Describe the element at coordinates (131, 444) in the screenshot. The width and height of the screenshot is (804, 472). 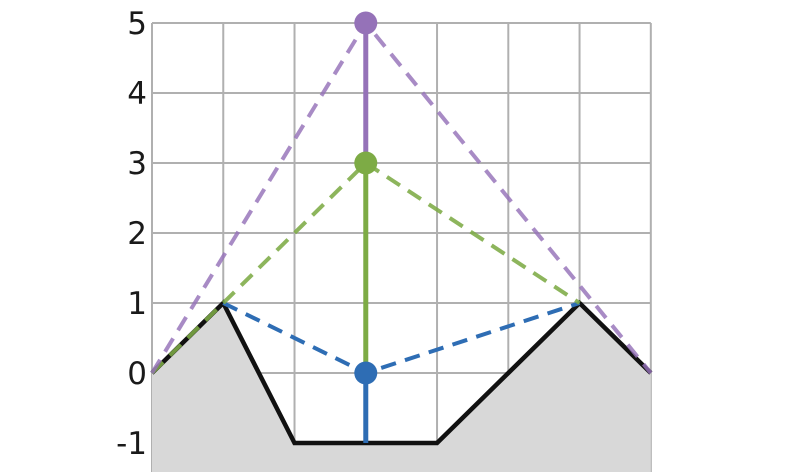
I see `y-tick-label: -1` at that location.